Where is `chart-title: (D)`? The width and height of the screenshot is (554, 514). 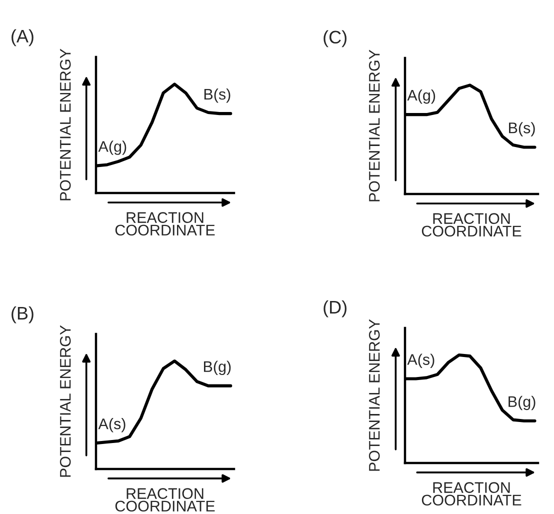
chart-title: (D) is located at coordinates (335, 309).